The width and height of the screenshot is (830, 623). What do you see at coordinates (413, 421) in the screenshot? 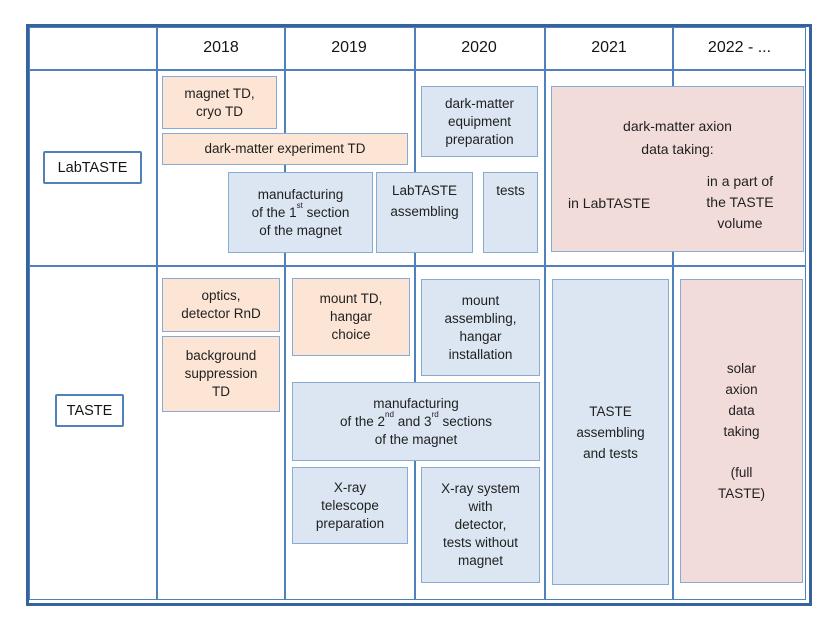
I see `task-text-part: and 3` at bounding box center [413, 421].